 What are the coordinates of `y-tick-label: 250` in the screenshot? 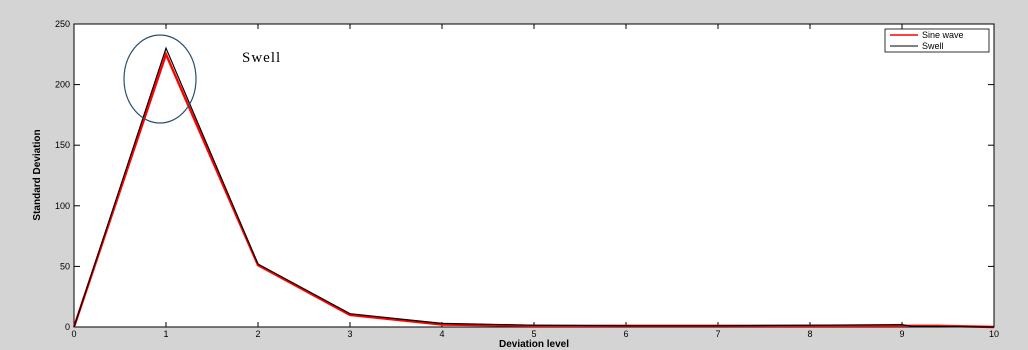 It's located at (62, 24).